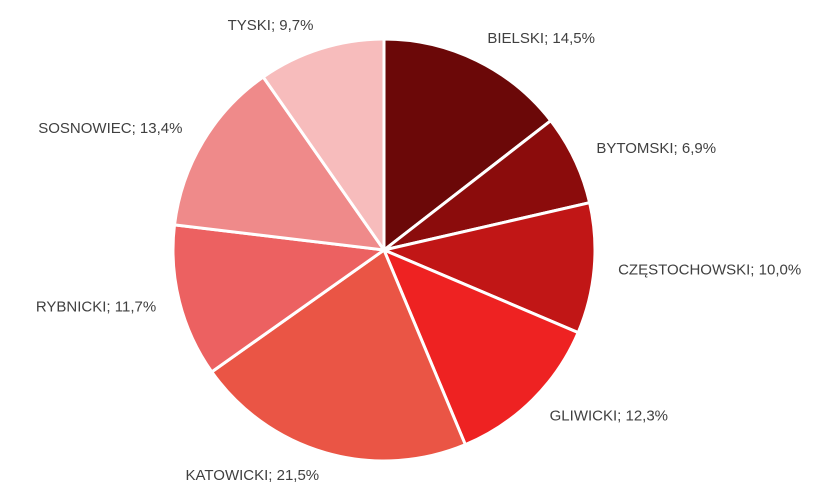 This screenshot has height=488, width=831. Describe the element at coordinates (541, 38) in the screenshot. I see `data-label: BIELSKI; 14,5%` at that location.